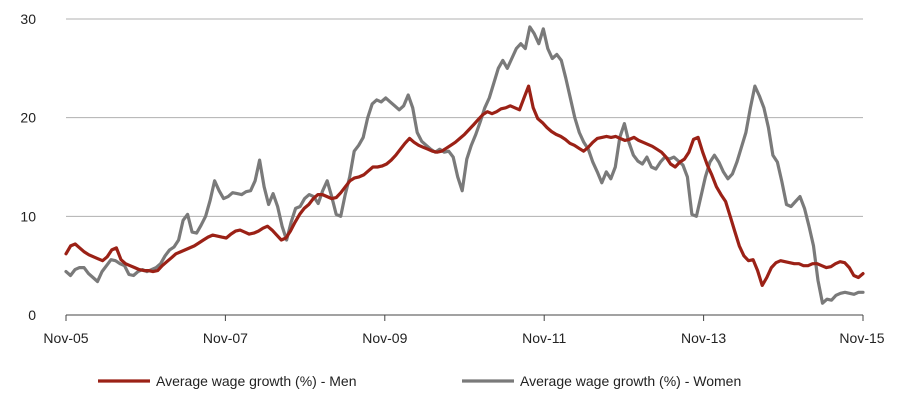 The image size is (904, 401). Describe the element at coordinates (28, 19) in the screenshot. I see `y-tick-label: 30` at that location.